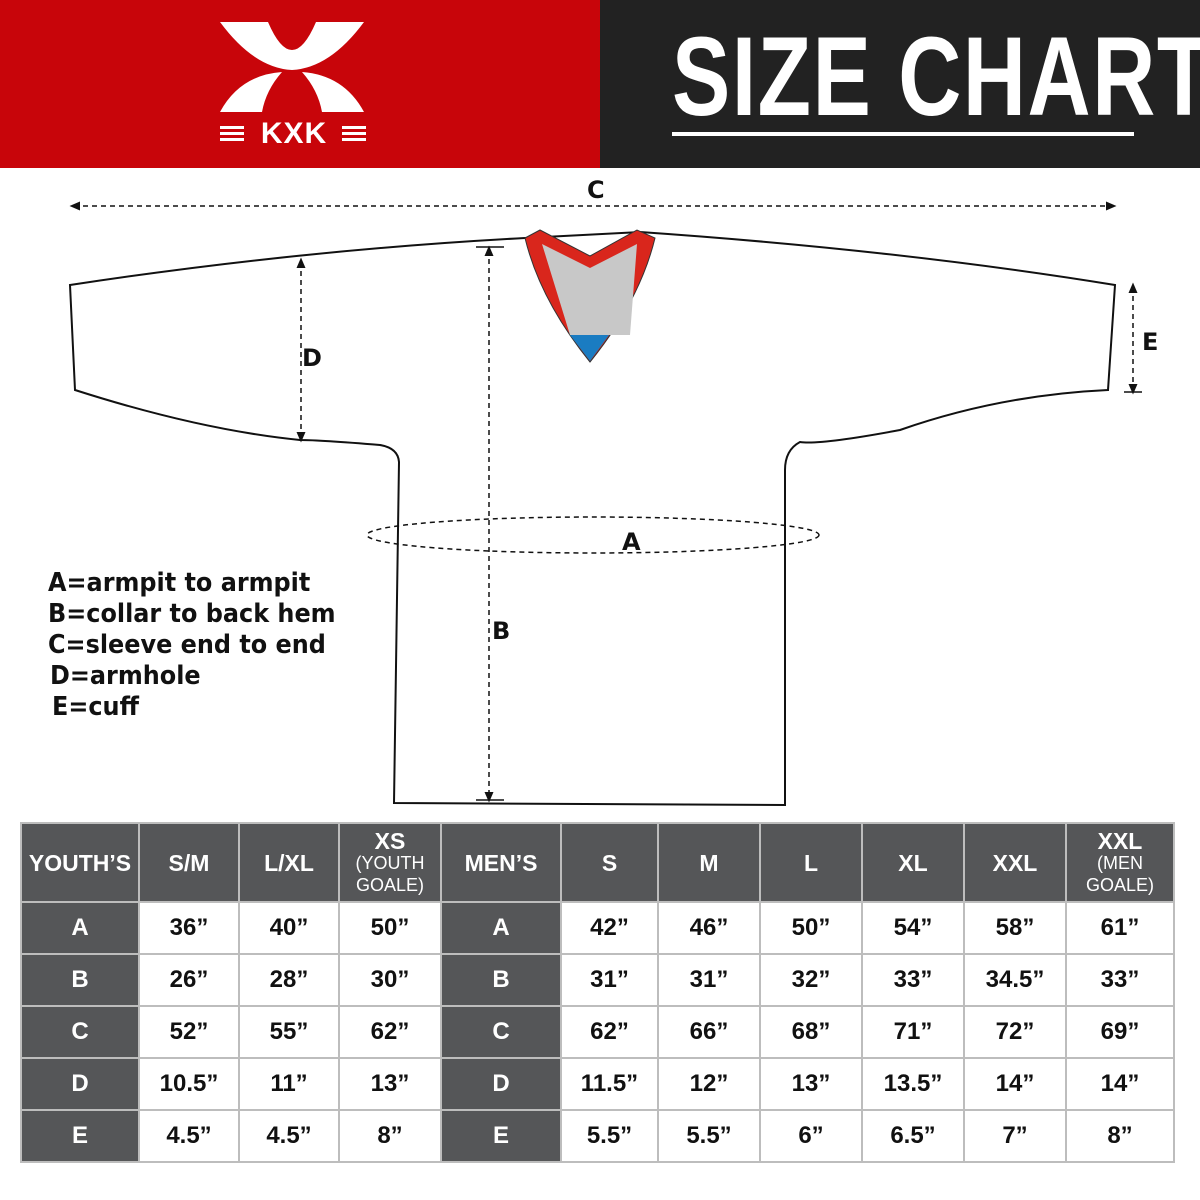  Describe the element at coordinates (709, 927) in the screenshot. I see `cell-text: 46”` at that location.